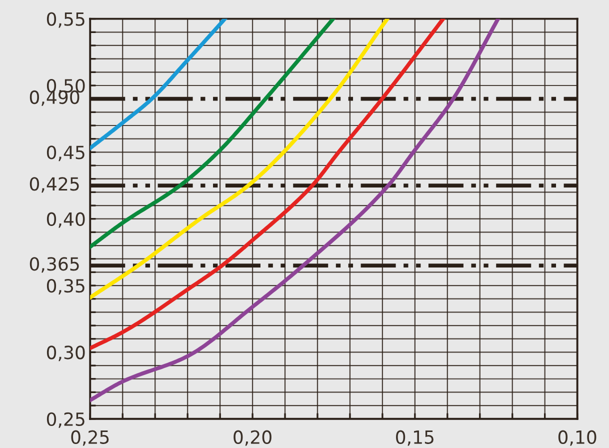  Describe the element at coordinates (65, 20) in the screenshot. I see `y-tick-label: 0,55` at that location.